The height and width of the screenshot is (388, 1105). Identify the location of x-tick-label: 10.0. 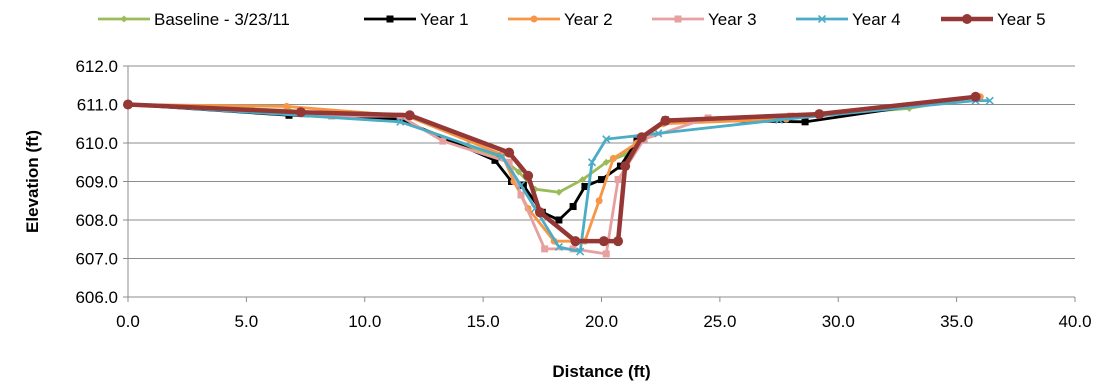
(364, 321).